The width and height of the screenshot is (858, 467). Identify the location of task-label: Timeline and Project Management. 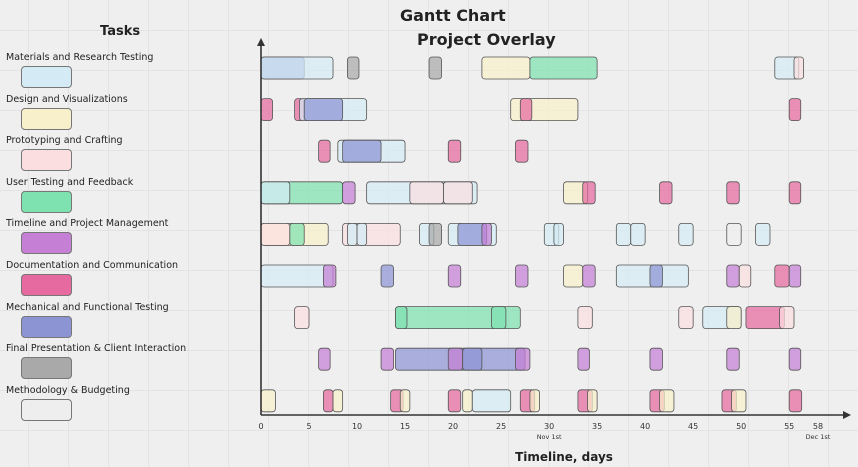
(87, 224).